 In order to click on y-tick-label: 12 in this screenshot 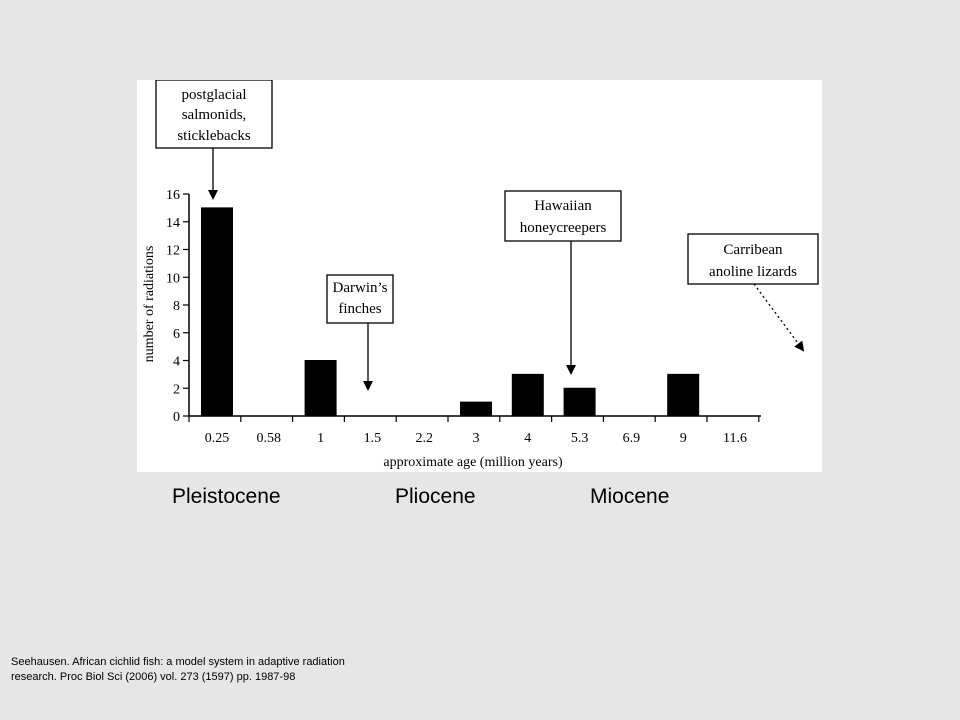, I will do `click(173, 251)`.